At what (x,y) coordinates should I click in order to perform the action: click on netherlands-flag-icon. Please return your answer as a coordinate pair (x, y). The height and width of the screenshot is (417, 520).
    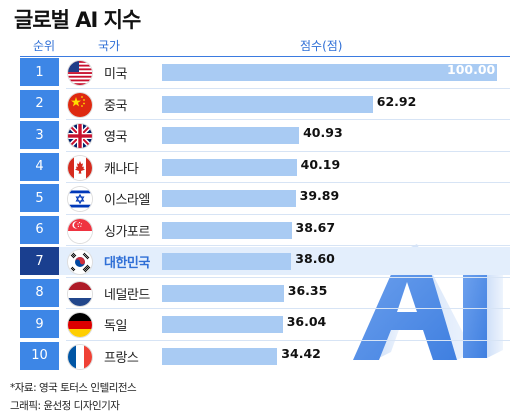
    Looking at the image, I should click on (80, 293).